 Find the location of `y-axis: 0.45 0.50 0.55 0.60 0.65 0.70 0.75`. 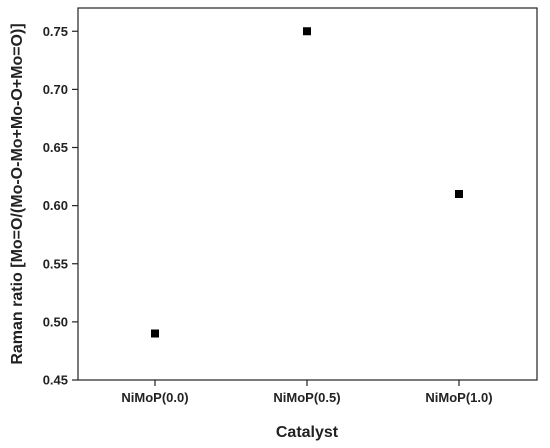

y-axis: 0.45 0.50 0.55 0.60 0.65 0.70 0.75 is located at coordinates (60, 206).